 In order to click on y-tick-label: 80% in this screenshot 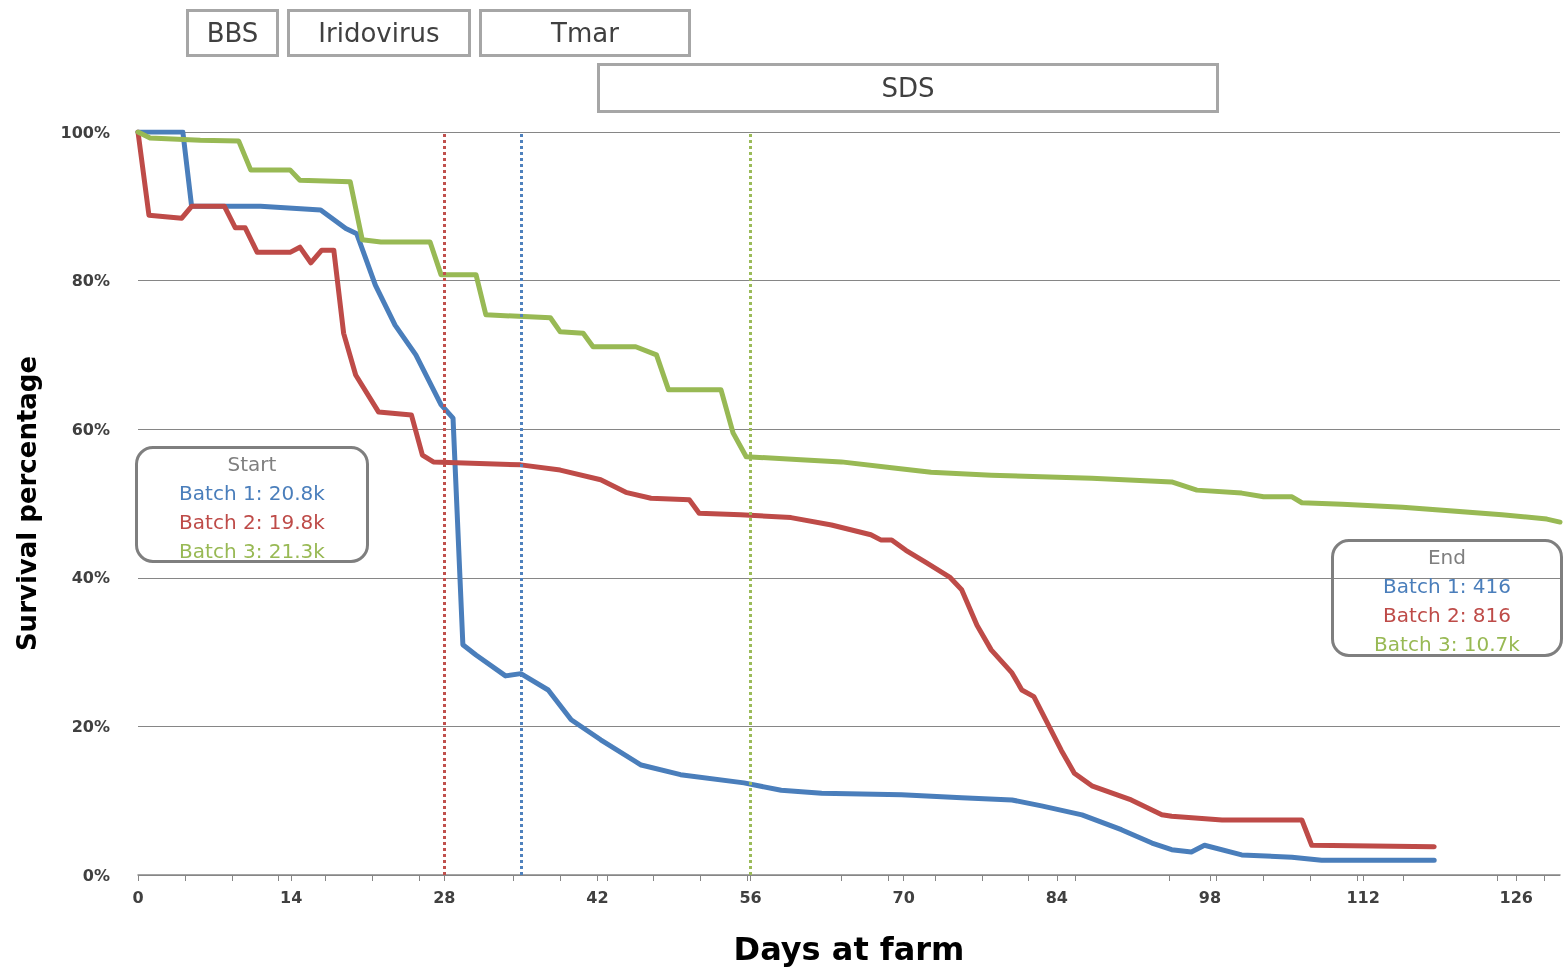, I will do `click(90, 281)`.